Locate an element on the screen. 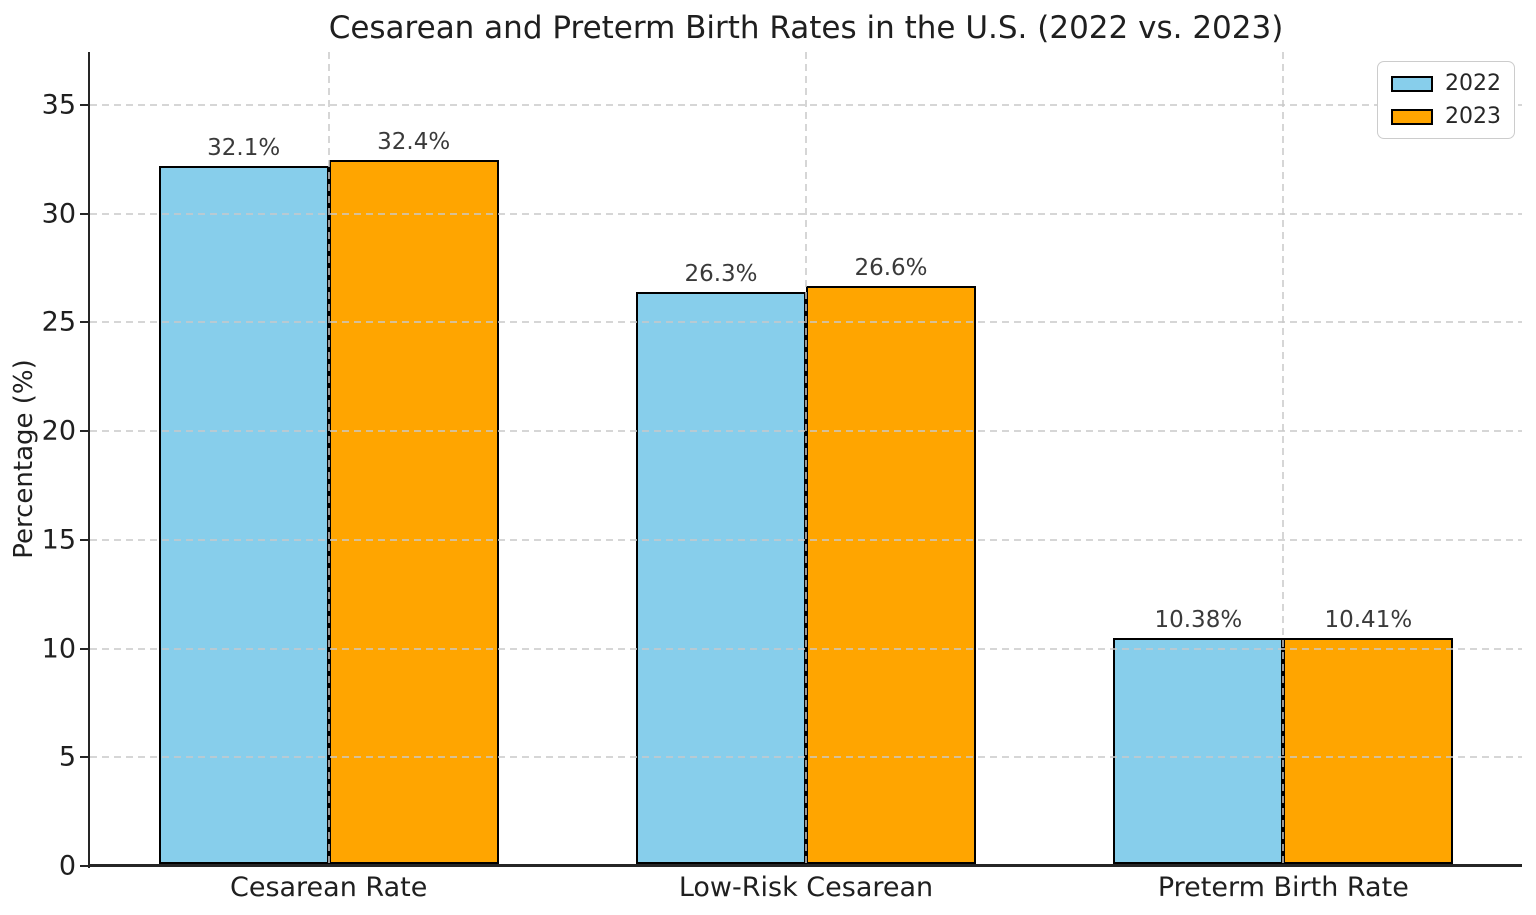 The image size is (1536, 915). legend: 2022 2023 is located at coordinates (1446, 100).